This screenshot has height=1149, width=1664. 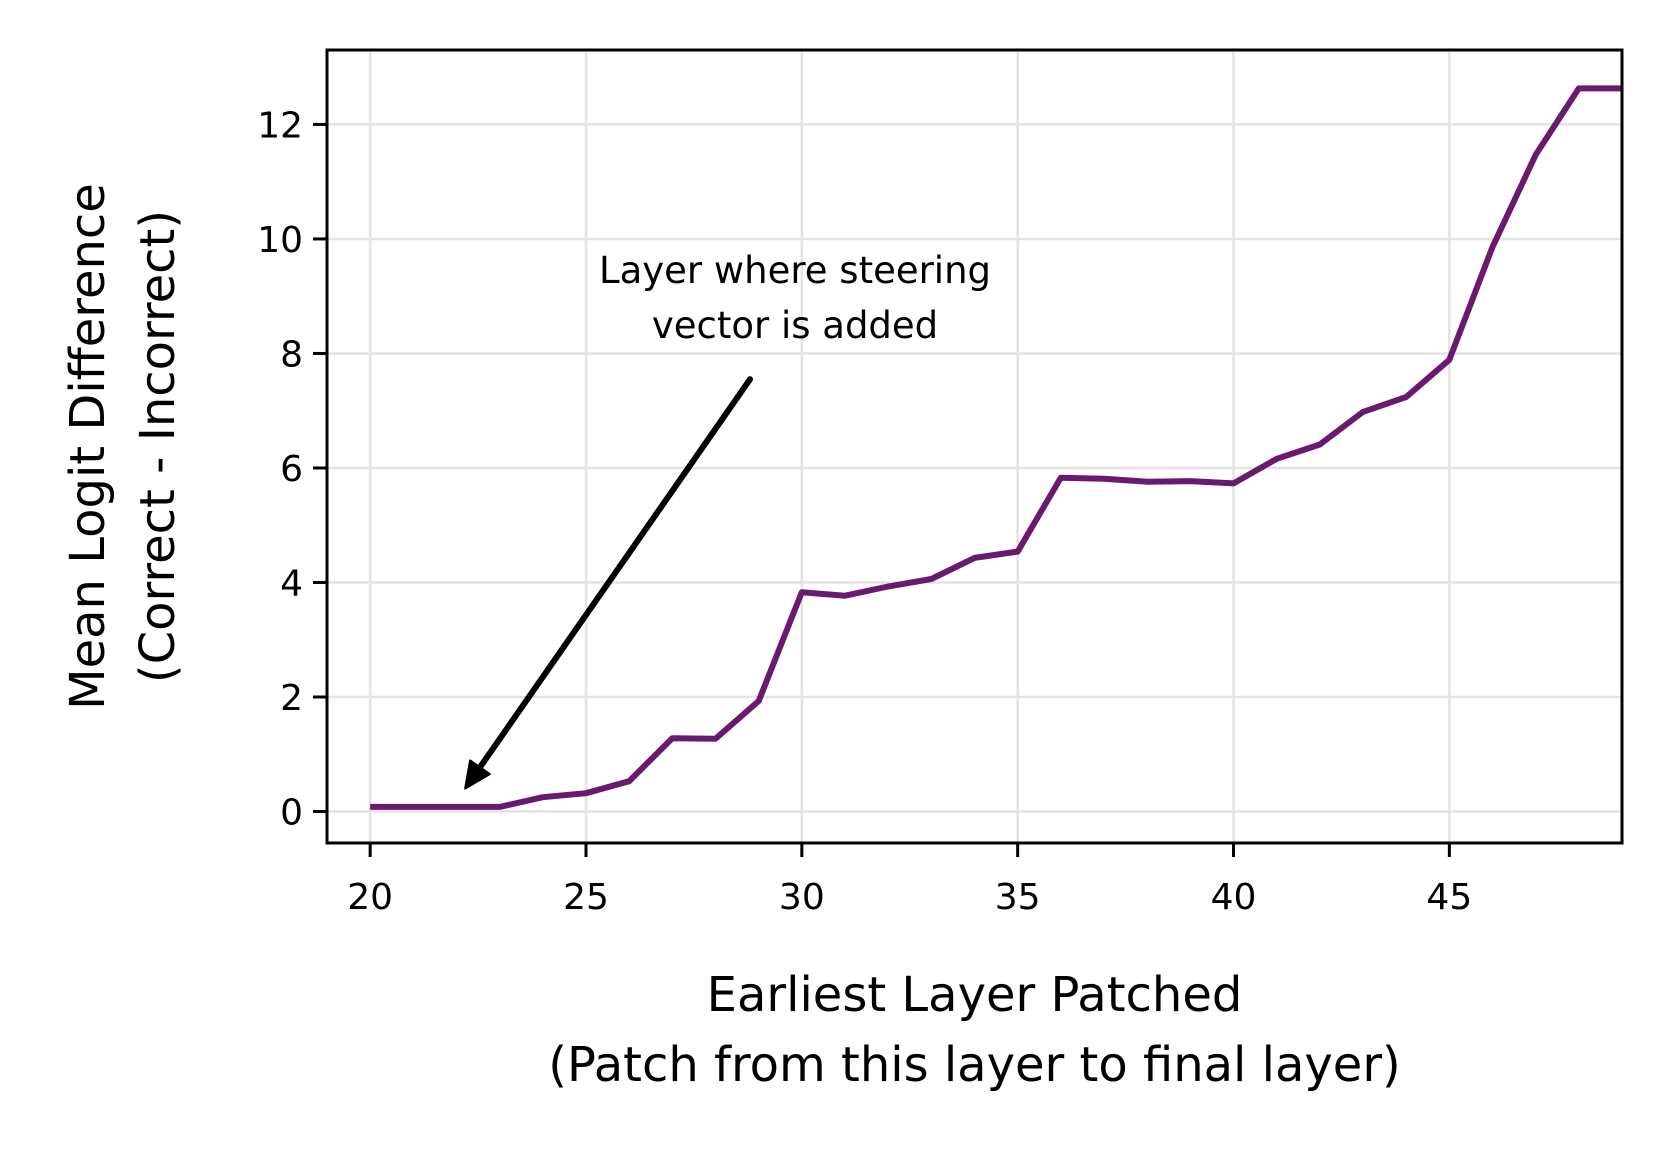 I want to click on annotation-arrow-shaft, so click(x=615, y=573).